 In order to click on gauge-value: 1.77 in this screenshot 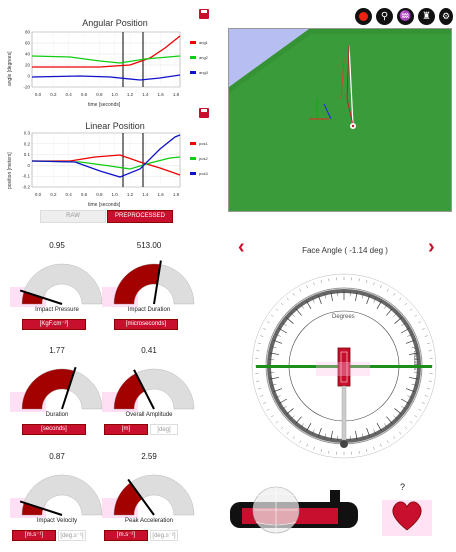, I will do `click(57, 350)`.